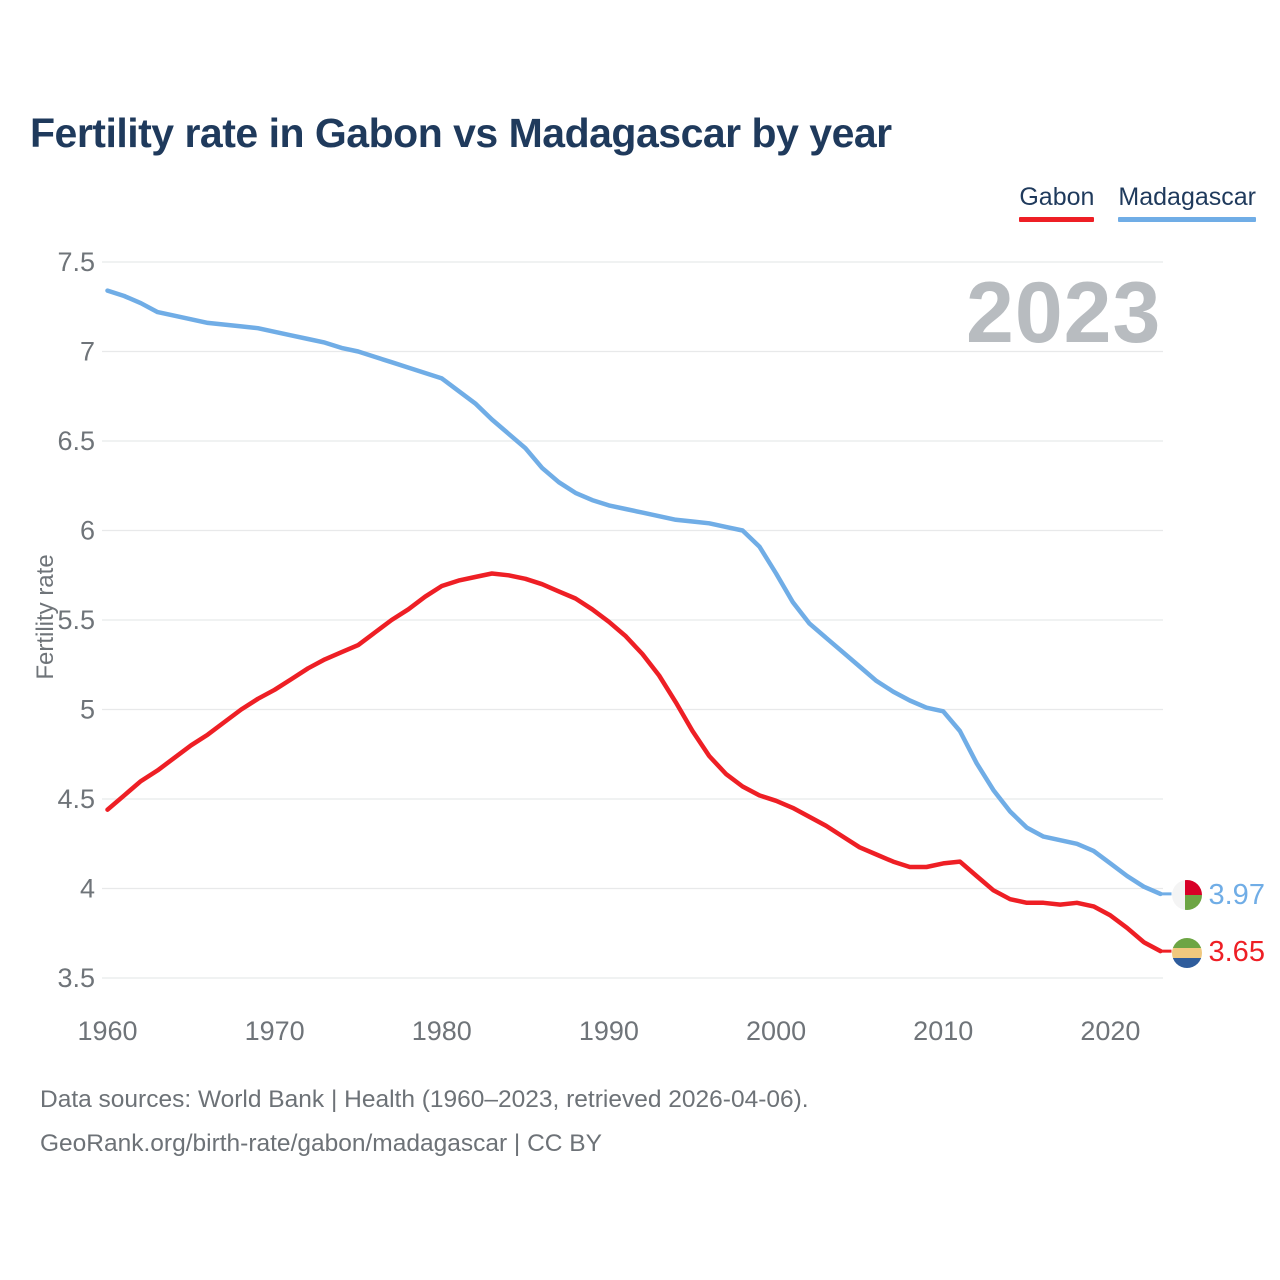  I want to click on x-tick-label: 1970, so click(275, 1031).